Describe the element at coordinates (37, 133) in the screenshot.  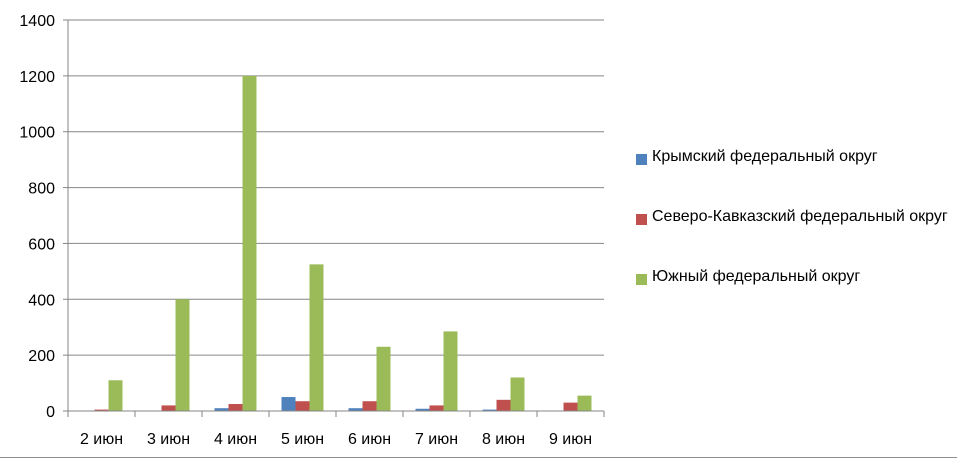
I see `y-tick-label: 1000` at that location.